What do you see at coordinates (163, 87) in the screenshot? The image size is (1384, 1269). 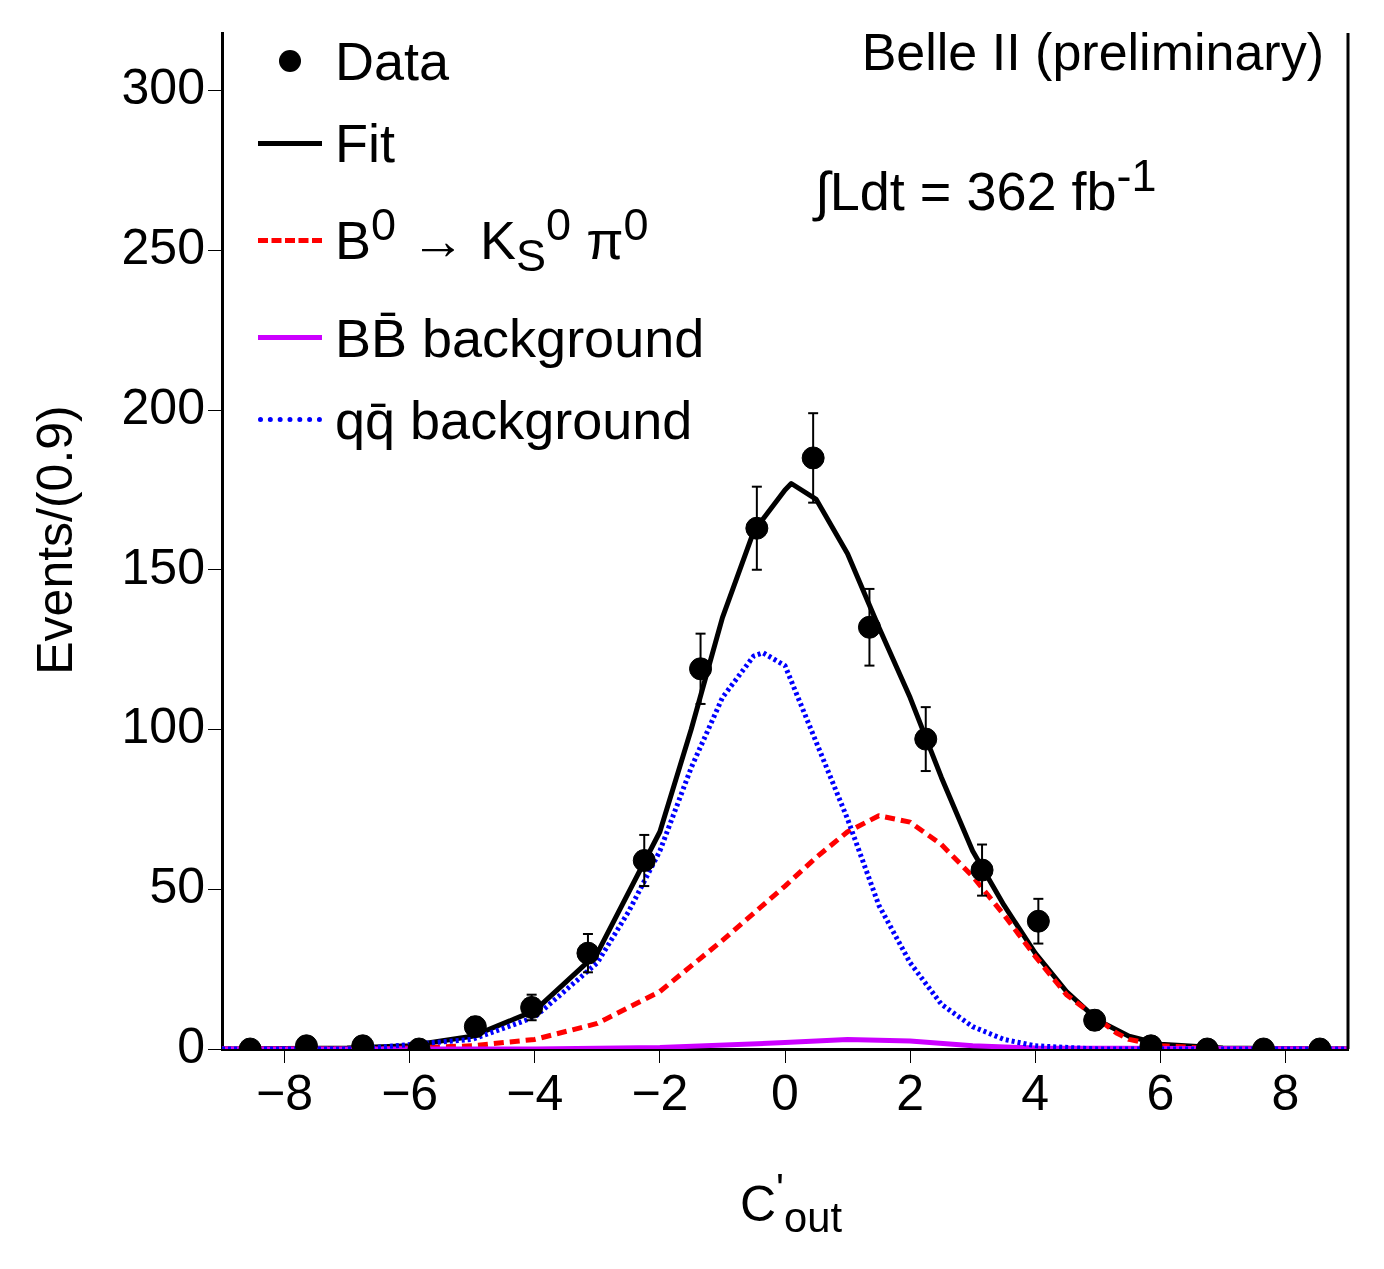 I see `y-tick-label: 300` at bounding box center [163, 87].